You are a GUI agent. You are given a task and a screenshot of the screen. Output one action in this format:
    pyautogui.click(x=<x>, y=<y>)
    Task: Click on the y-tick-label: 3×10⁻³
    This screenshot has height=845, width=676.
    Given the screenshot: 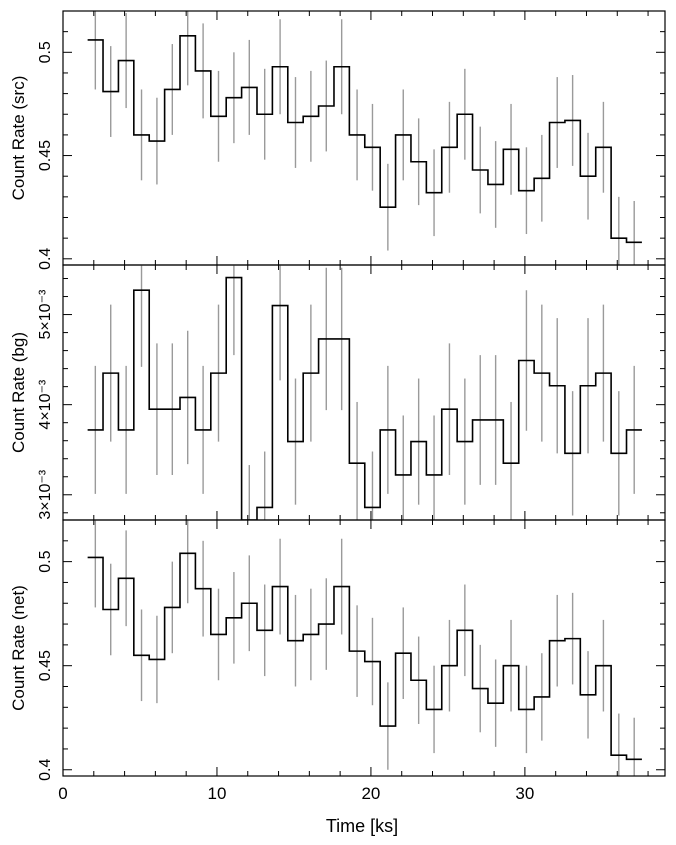 What is the action you would take?
    pyautogui.click(x=45, y=494)
    